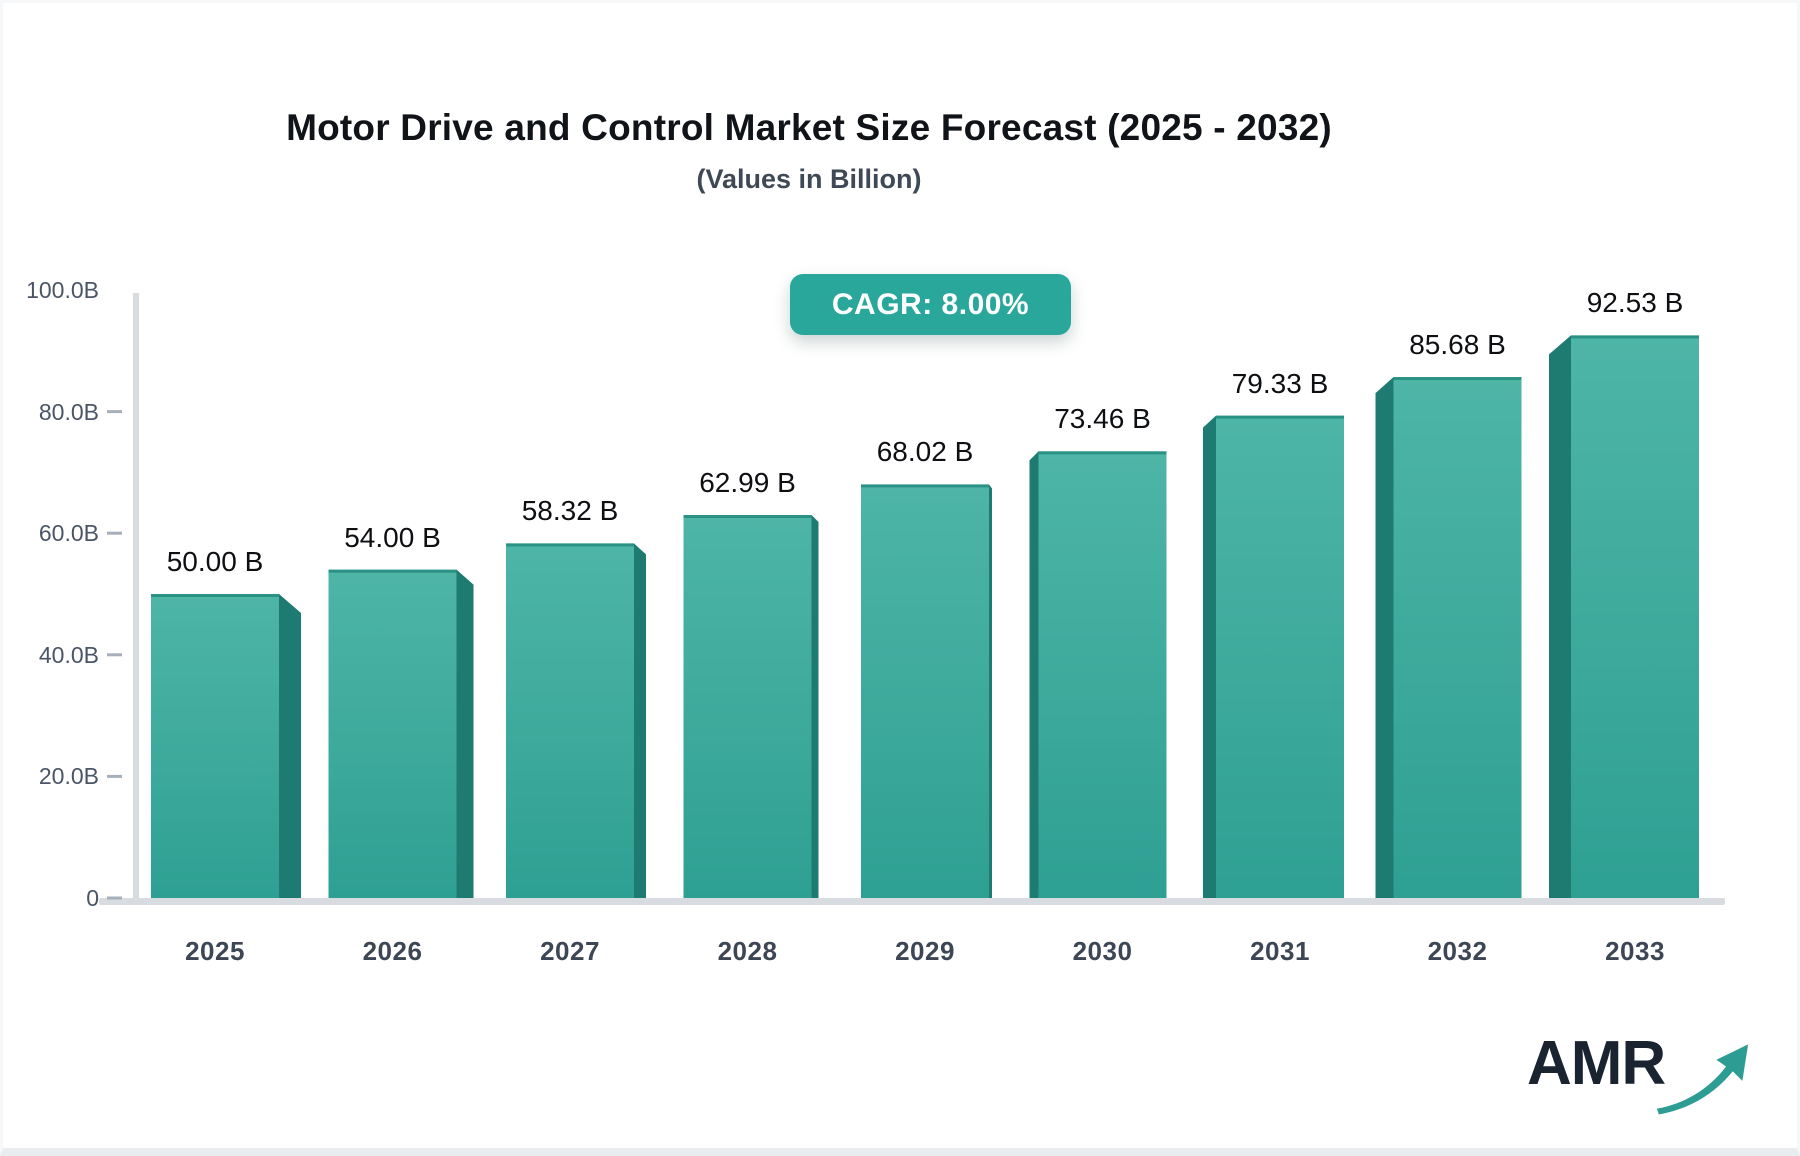  I want to click on bar-value-label: 68.02 B, so click(925, 452).